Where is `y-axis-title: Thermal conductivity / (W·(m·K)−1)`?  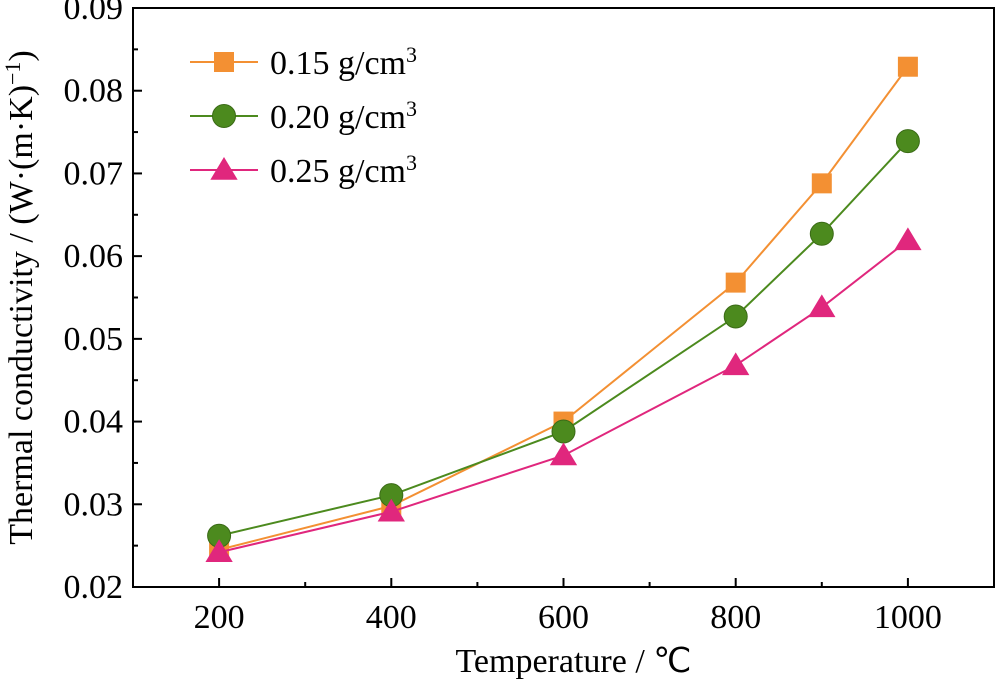
y-axis-title: Thermal conductivity / (W·(m·K)−1) is located at coordinates (20, 297).